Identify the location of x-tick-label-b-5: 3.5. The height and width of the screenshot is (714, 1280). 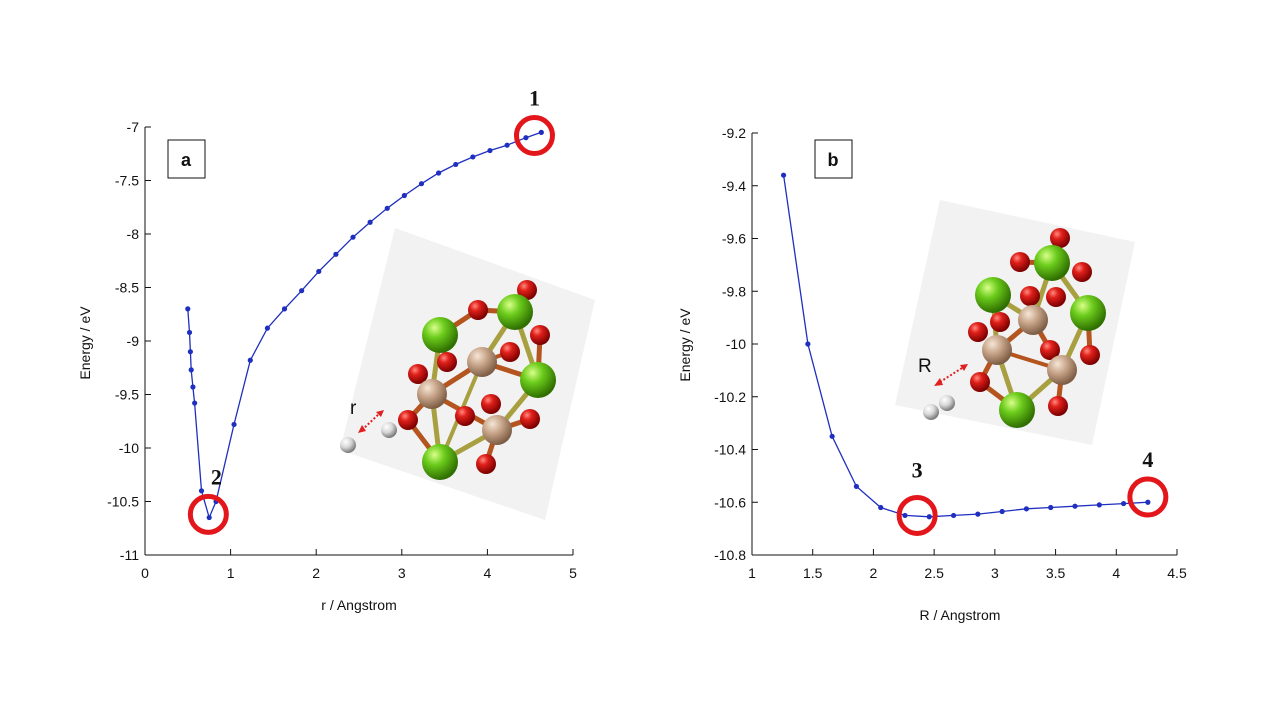
(1056, 573).